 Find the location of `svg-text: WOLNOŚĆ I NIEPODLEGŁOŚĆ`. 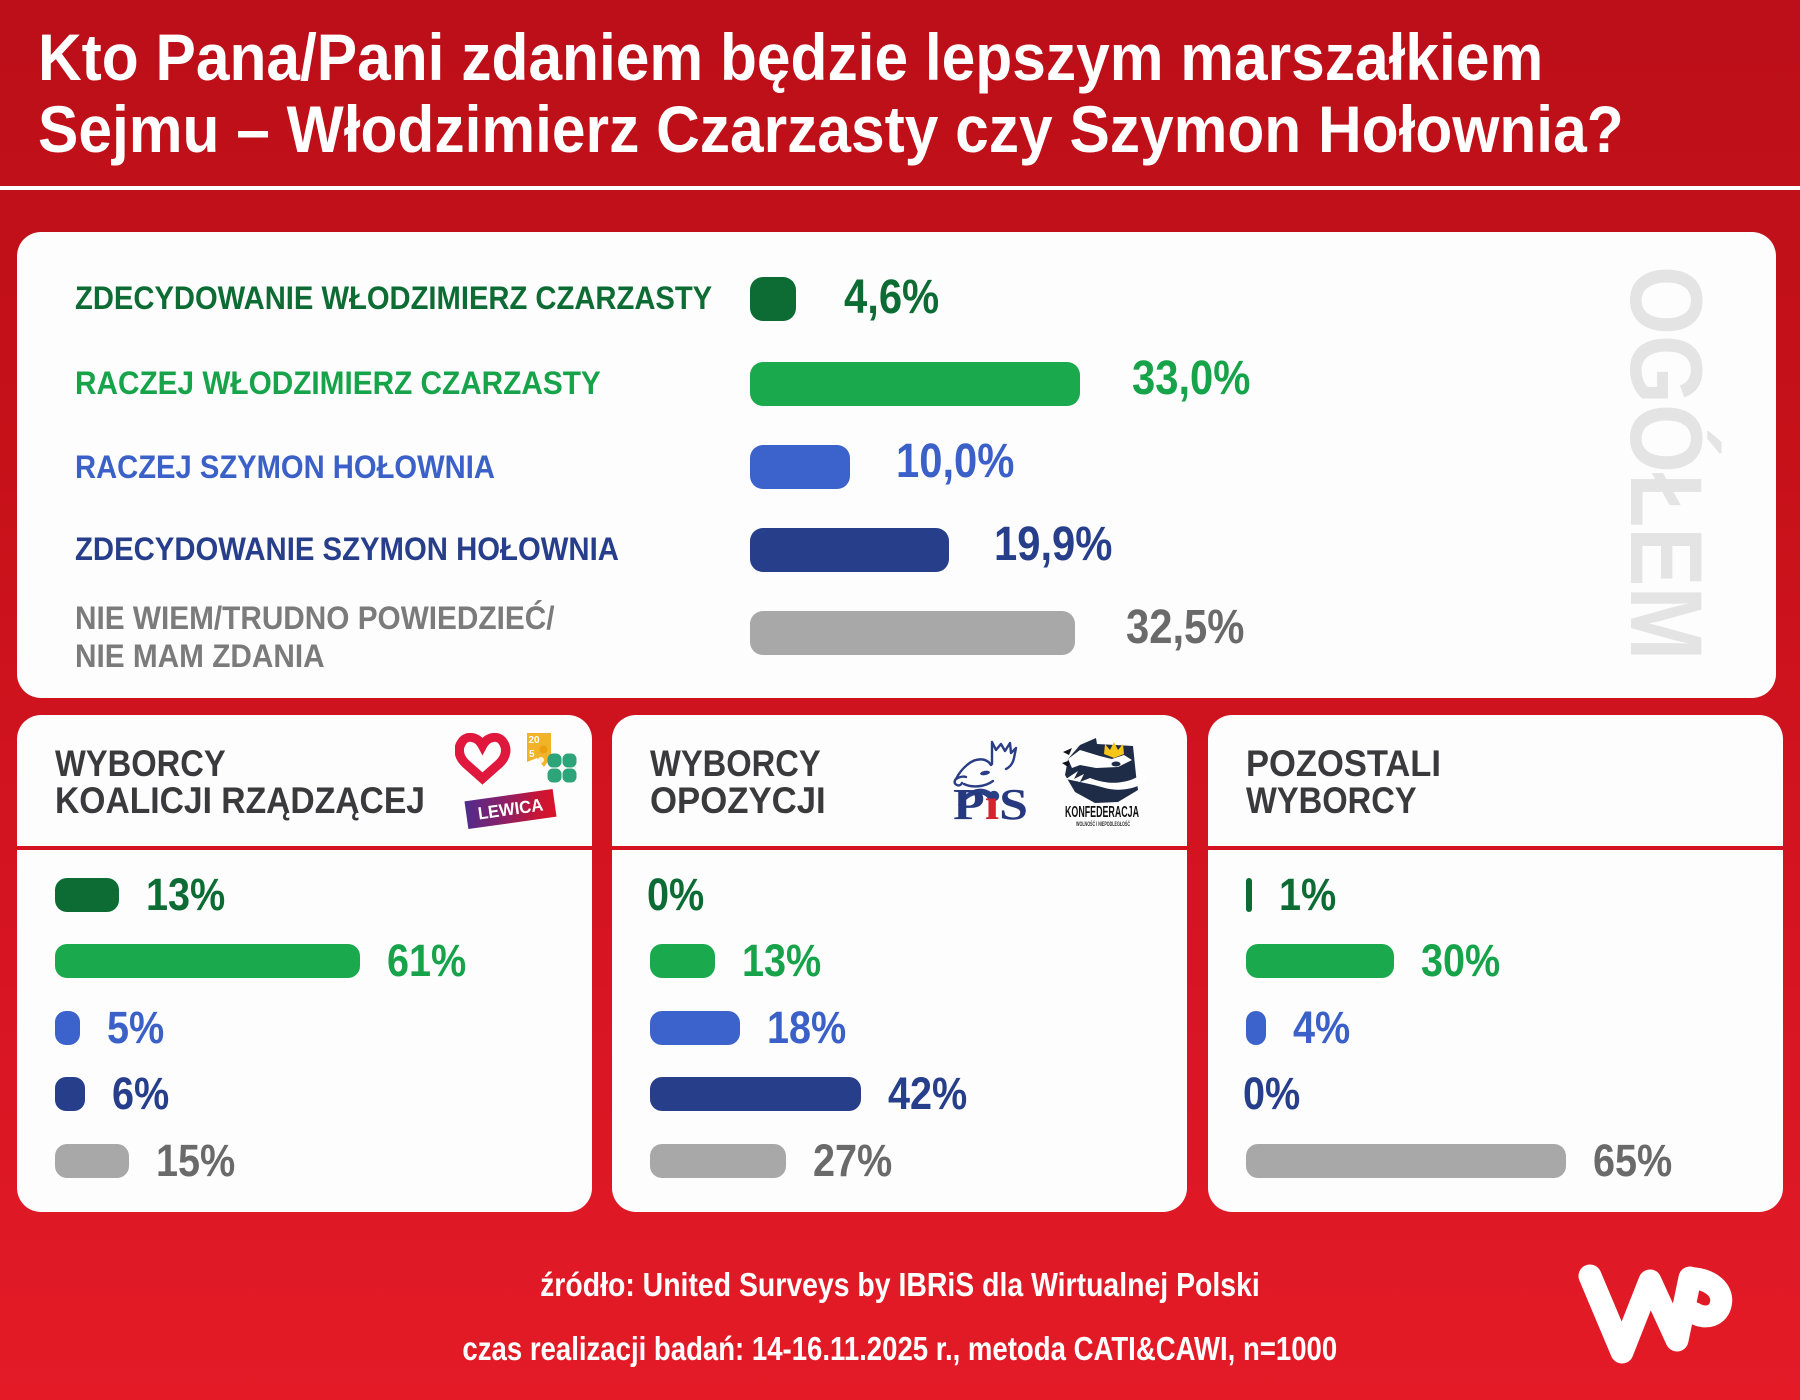

svg-text: WOLNOŚĆ I NIEPODLEGŁOŚĆ is located at coordinates (1103, 824).